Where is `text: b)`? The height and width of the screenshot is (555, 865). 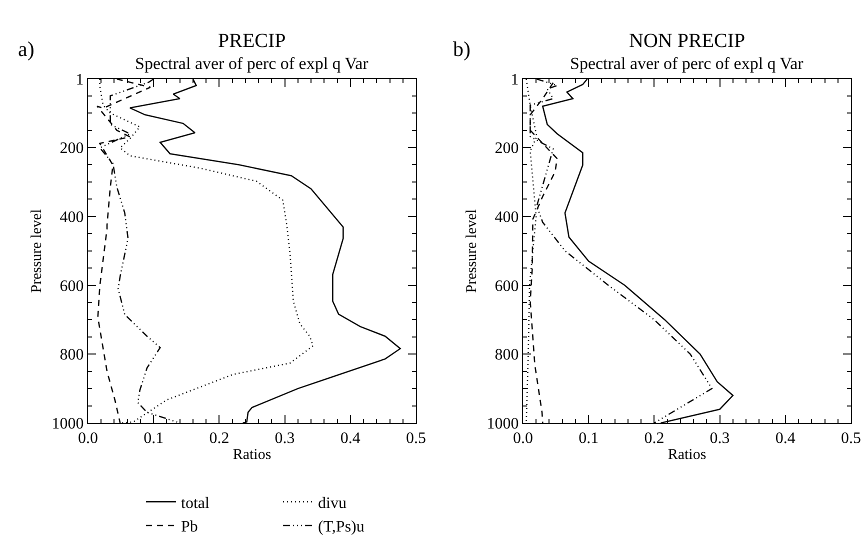
text: b) is located at coordinates (461, 49).